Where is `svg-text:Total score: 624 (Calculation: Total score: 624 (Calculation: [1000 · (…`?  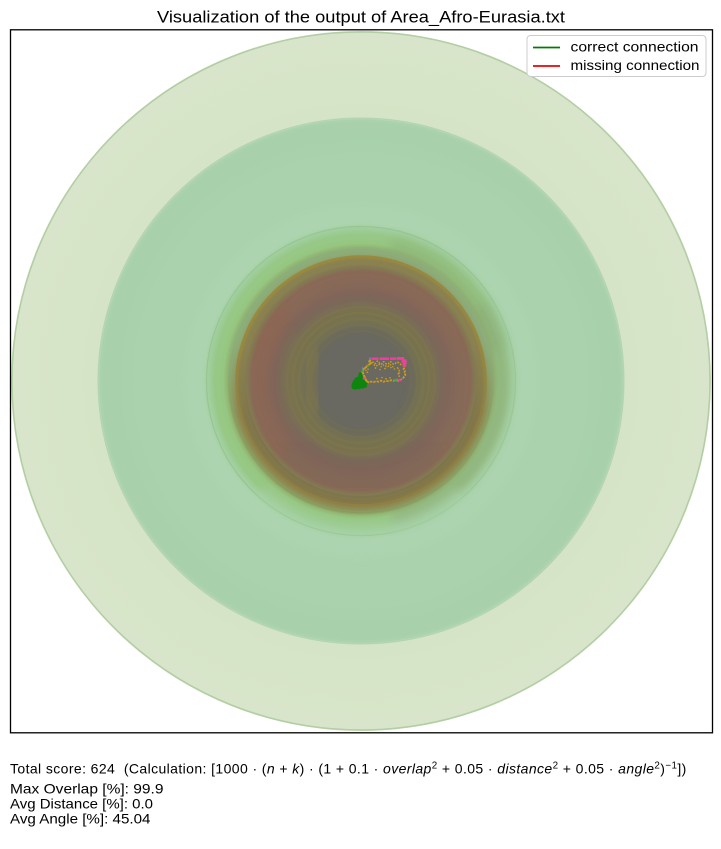 svg-text:Total score: 624 (Calculation: Total score: 624 (Calculation: [1000 · (… is located at coordinates (348, 768).